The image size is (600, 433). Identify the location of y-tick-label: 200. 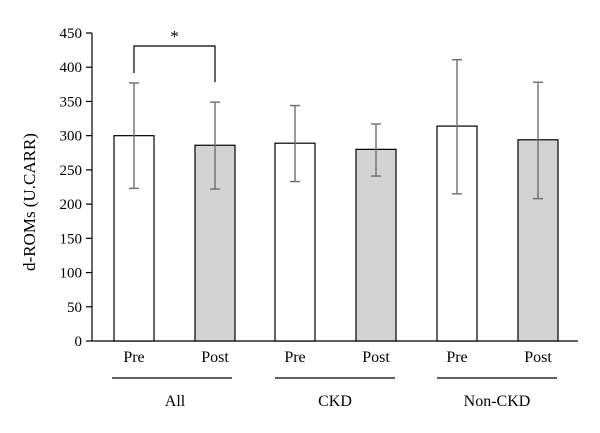
(71, 205).